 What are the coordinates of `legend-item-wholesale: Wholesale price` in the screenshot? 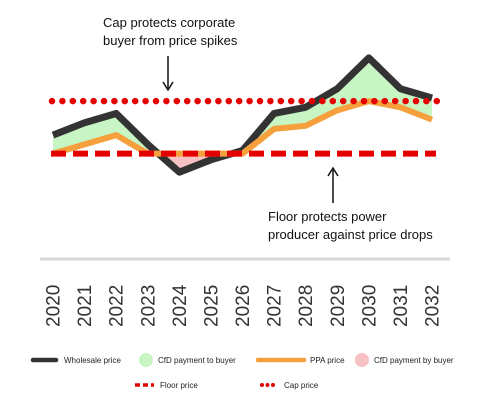 It's located at (75, 360).